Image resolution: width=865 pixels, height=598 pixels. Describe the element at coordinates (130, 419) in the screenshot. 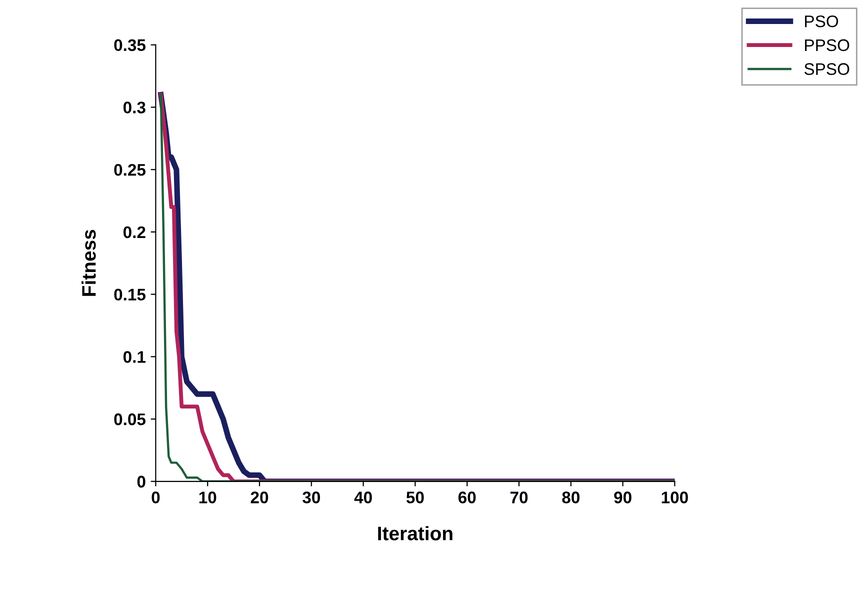

I see `y-tick-label: 0.05` at that location.